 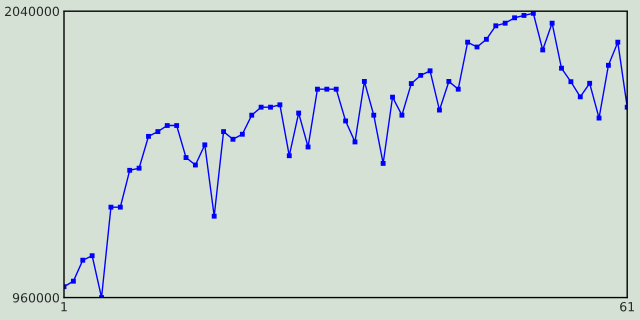 What do you see at coordinates (64, 307) in the screenshot?
I see `x-tick-label: 1` at bounding box center [64, 307].